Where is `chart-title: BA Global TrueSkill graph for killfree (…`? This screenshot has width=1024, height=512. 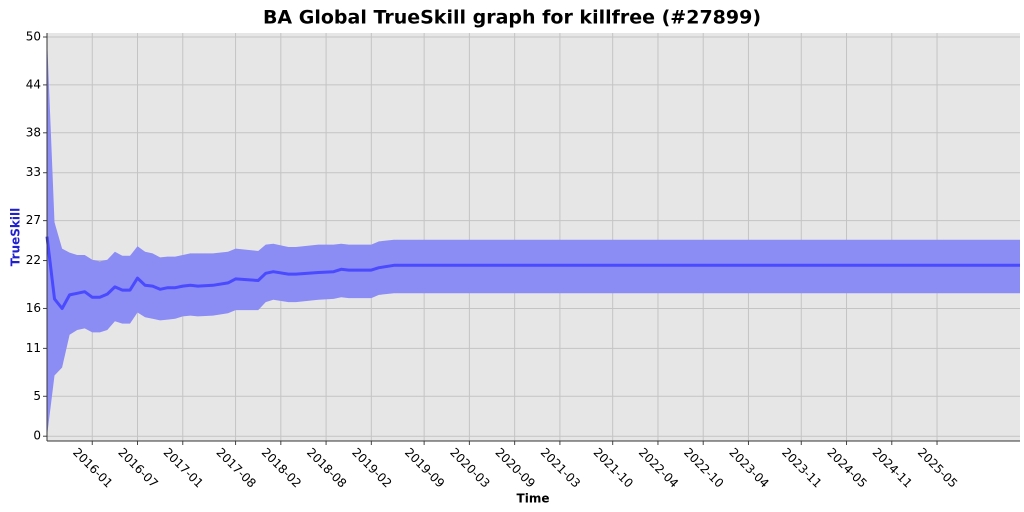
chart-title: BA Global TrueSkill graph for killfree (… is located at coordinates (512, 18).